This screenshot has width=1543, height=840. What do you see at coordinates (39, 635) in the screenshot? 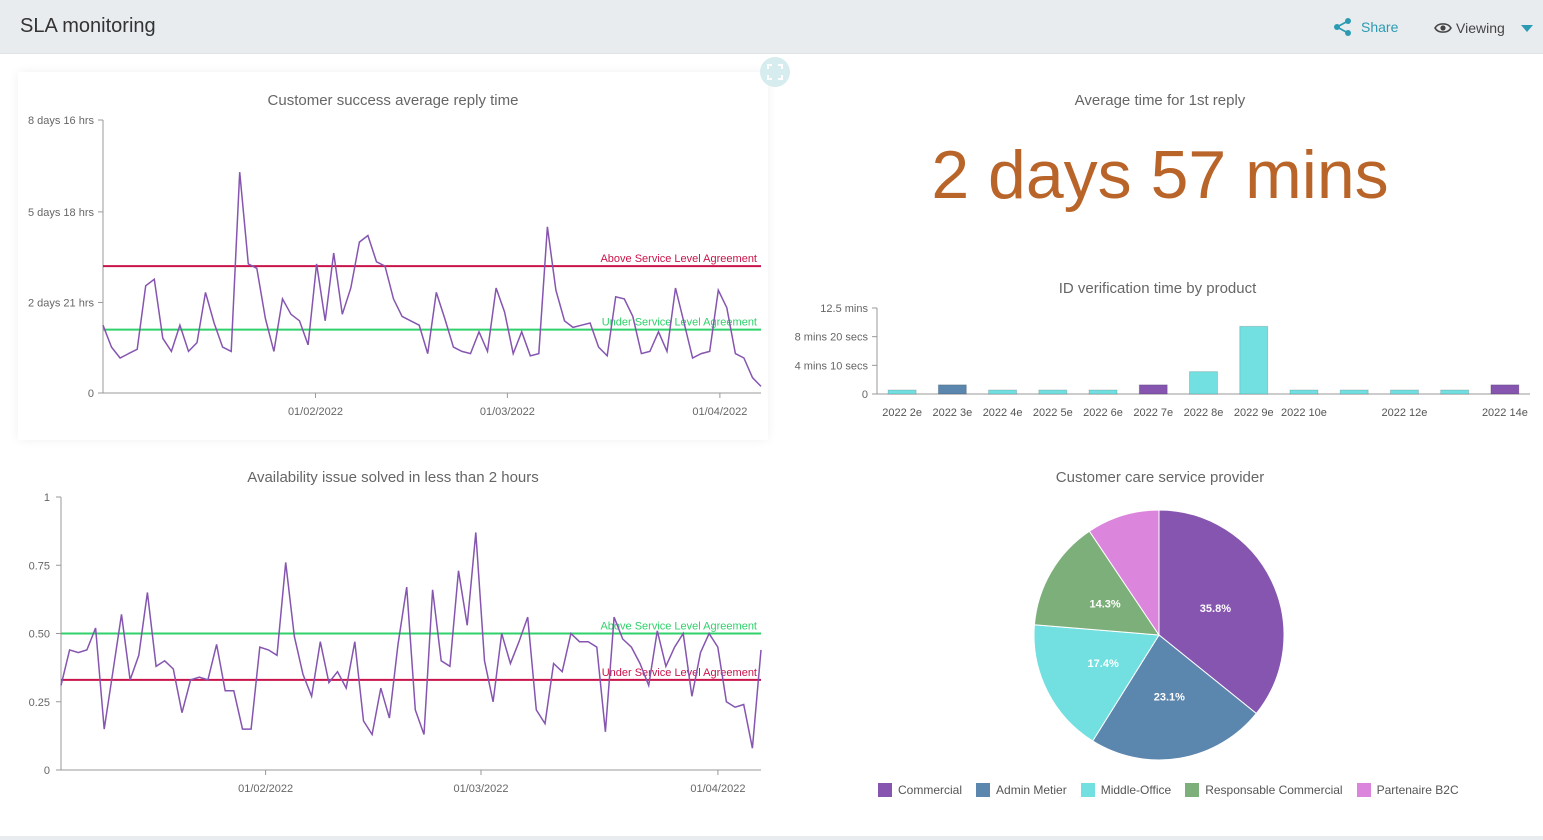
I see `y-tick-label: 0.50` at bounding box center [39, 635].